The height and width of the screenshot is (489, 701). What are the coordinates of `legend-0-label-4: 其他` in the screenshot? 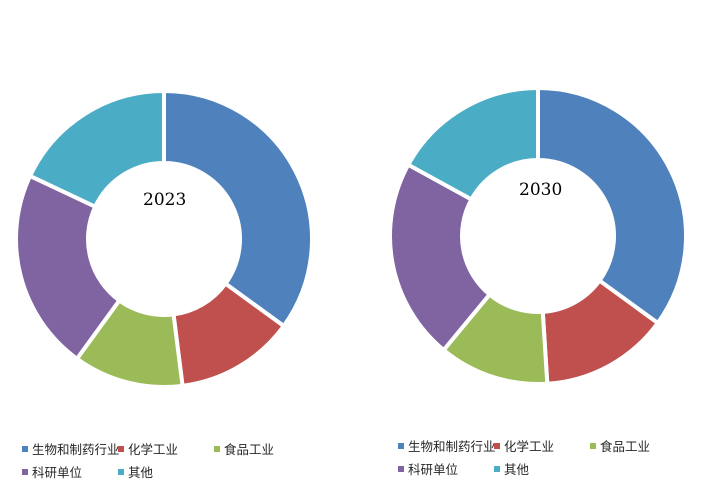 It's located at (141, 472).